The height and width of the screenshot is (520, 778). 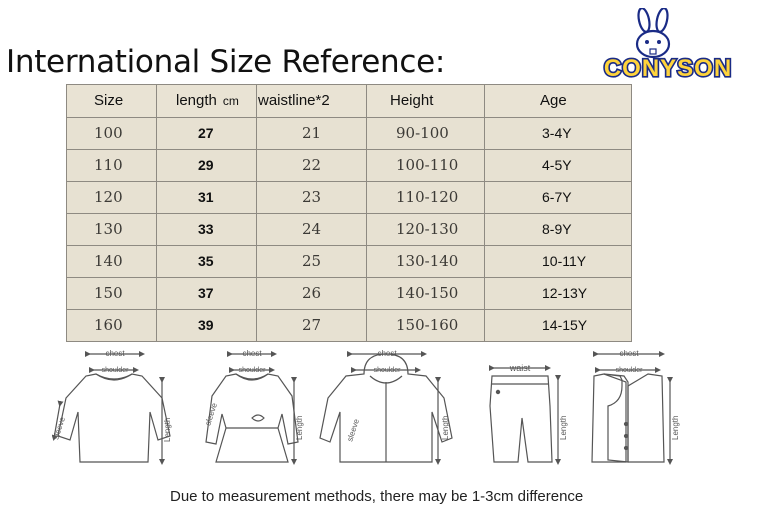 What do you see at coordinates (206, 261) in the screenshot?
I see `cell-length: 35` at bounding box center [206, 261].